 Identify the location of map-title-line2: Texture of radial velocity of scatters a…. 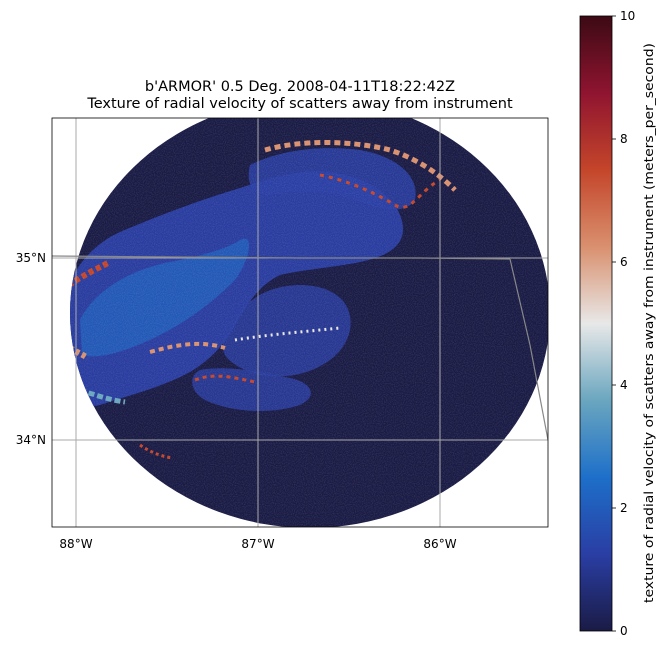
(300, 104).